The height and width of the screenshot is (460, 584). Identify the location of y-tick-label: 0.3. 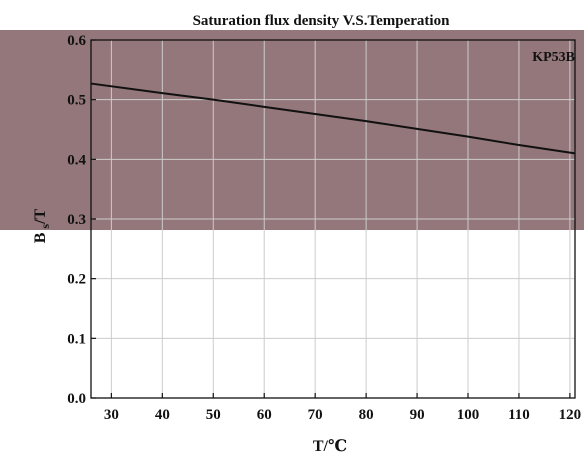
(76, 220).